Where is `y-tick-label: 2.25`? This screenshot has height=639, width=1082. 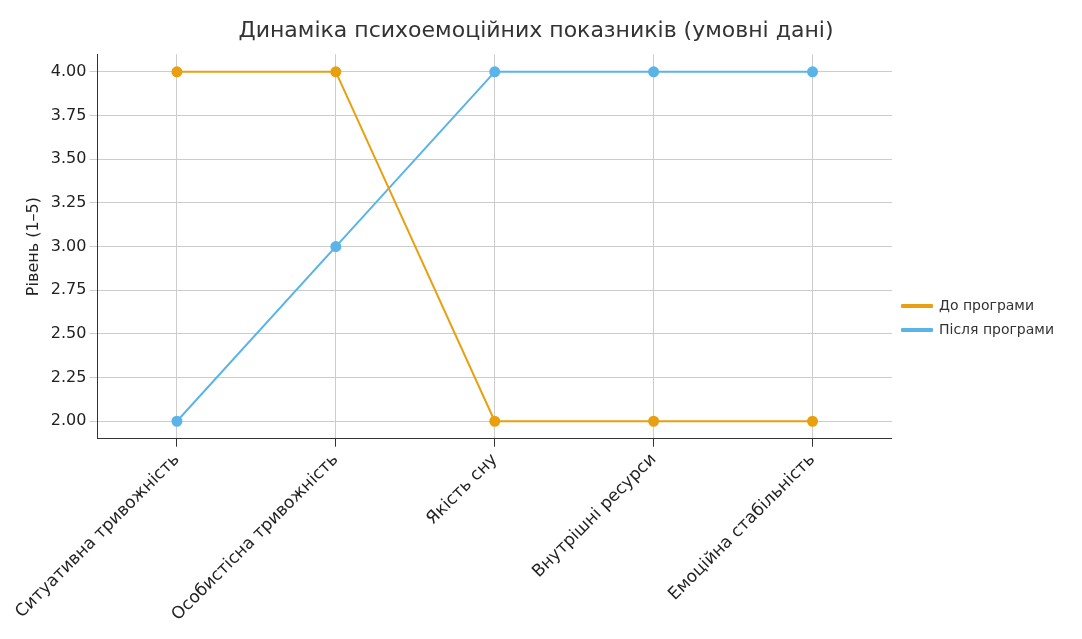
y-tick-label: 2.25 is located at coordinates (68, 376).